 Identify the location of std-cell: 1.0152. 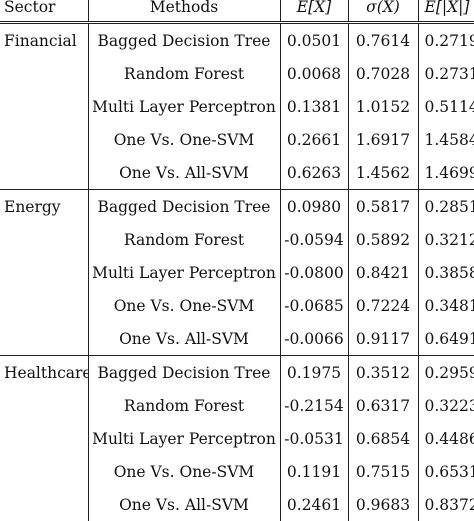
(383, 106).